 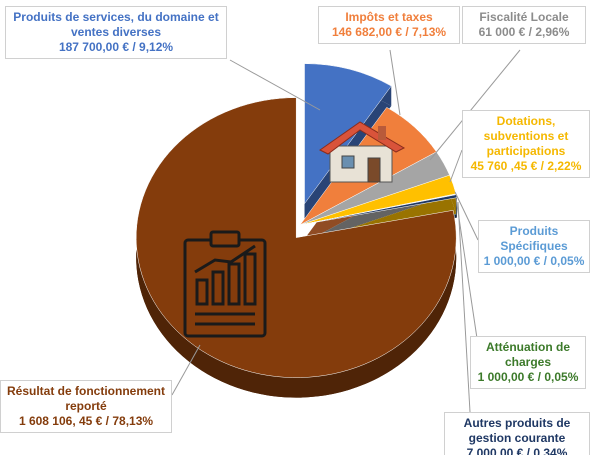 What do you see at coordinates (362, 152) in the screenshot?
I see `house-icon` at bounding box center [362, 152].